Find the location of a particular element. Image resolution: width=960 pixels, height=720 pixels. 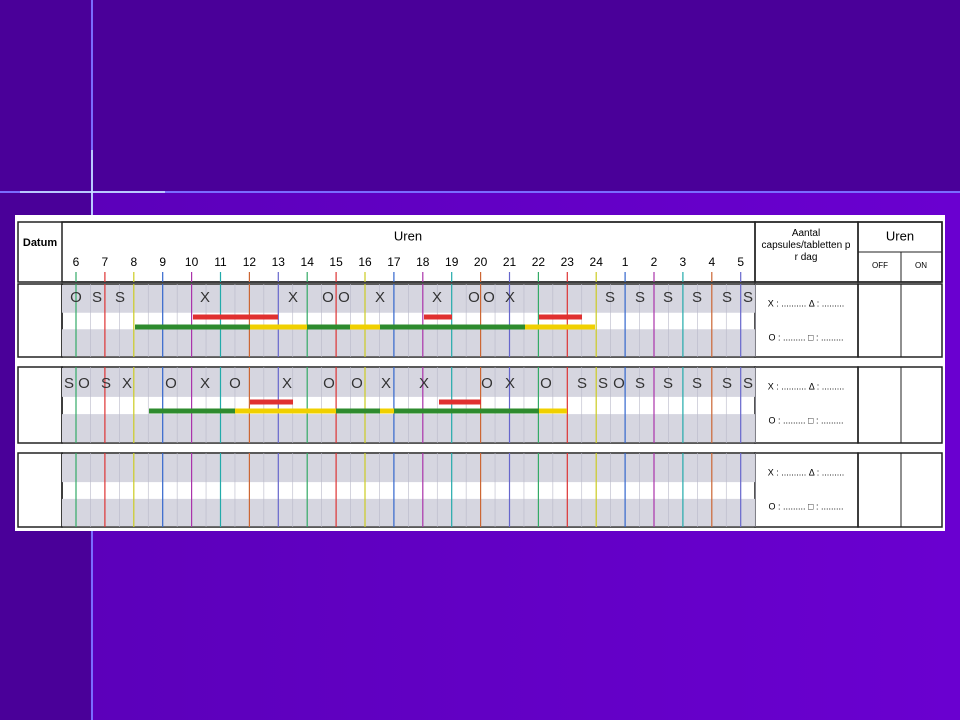

hour-label: 19 is located at coordinates (452, 262).